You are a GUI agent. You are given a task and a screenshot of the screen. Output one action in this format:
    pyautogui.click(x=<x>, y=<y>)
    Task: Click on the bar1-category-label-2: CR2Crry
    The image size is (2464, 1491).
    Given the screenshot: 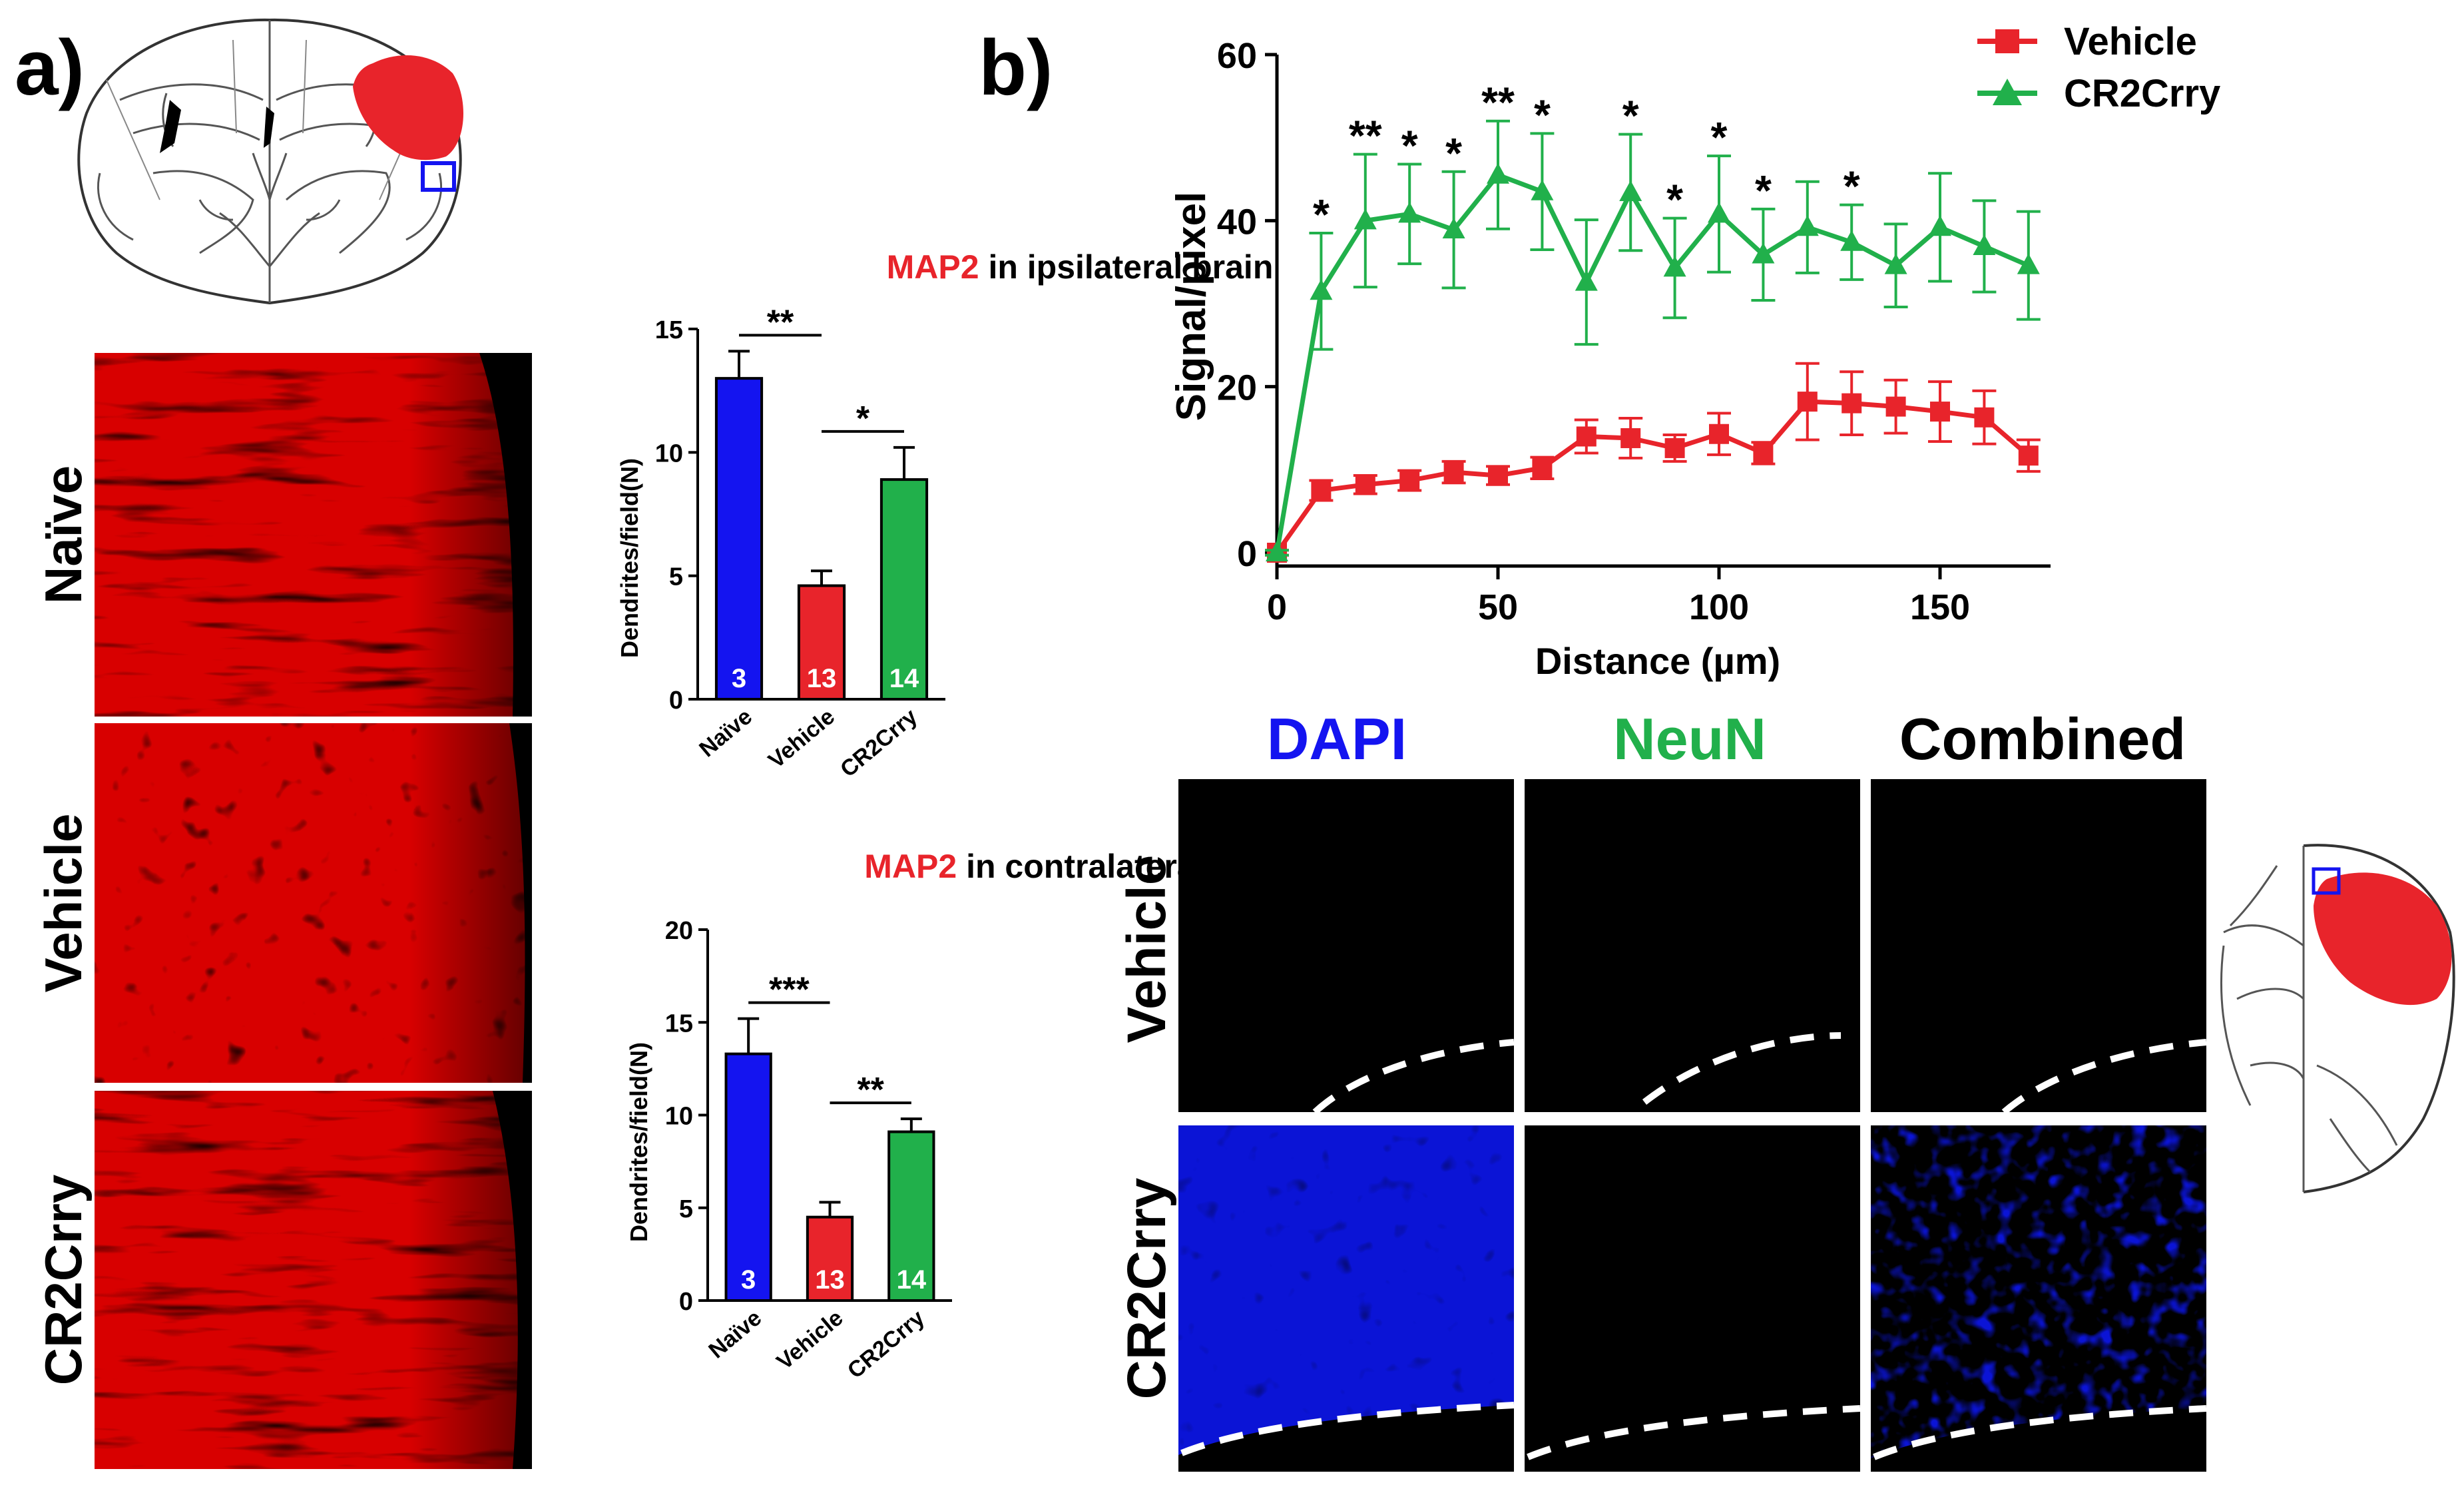 What is the action you would take?
    pyautogui.click(x=879, y=743)
    